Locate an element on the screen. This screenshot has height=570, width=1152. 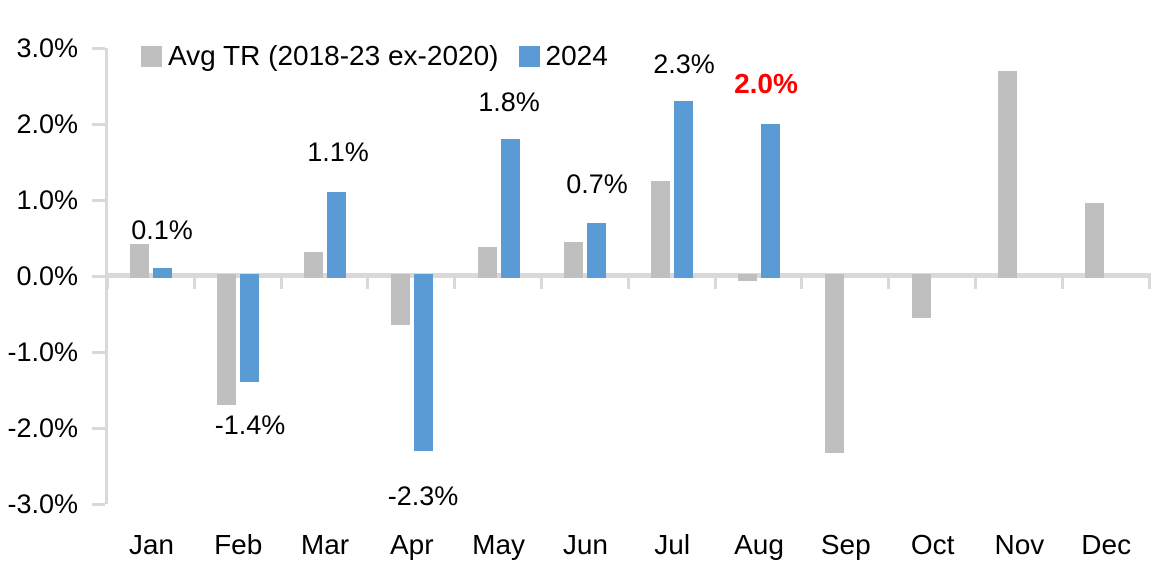
y-axis-tick-label: -3.0% is located at coordinates (42, 504).